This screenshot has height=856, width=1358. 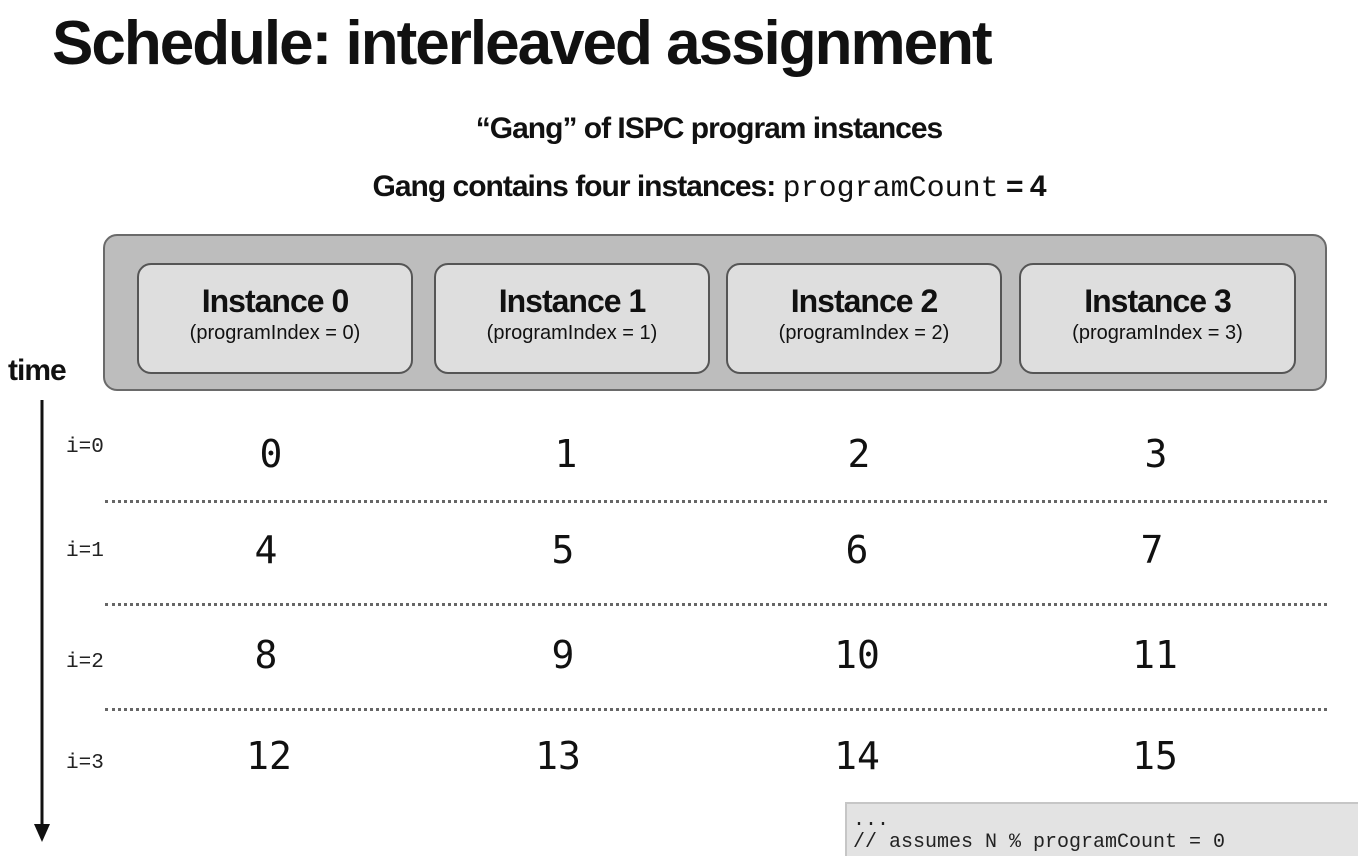 I want to click on instance-name: Instance 0, so click(x=275, y=301).